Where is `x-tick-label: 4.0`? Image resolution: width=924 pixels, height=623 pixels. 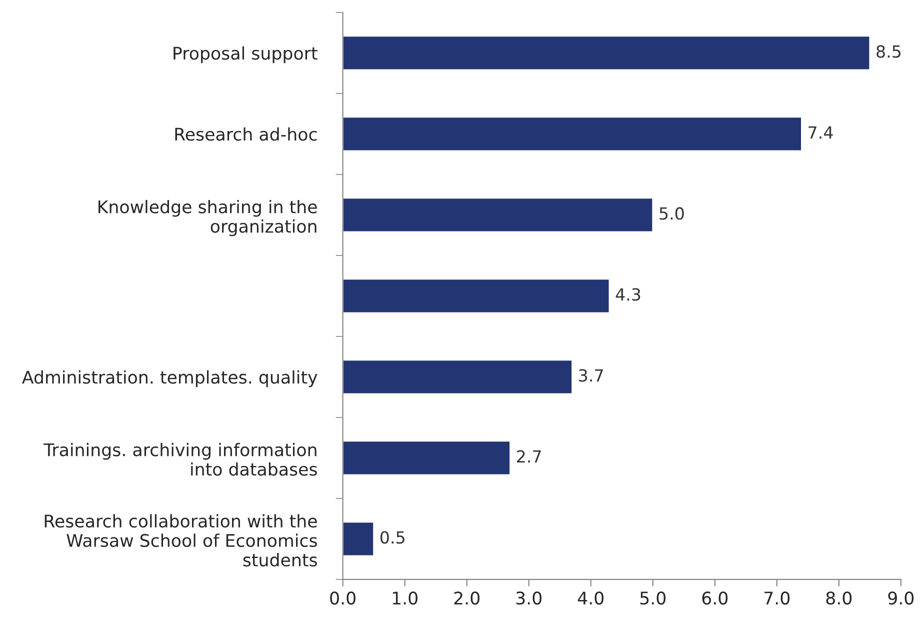 x-tick-label: 4.0 is located at coordinates (591, 598).